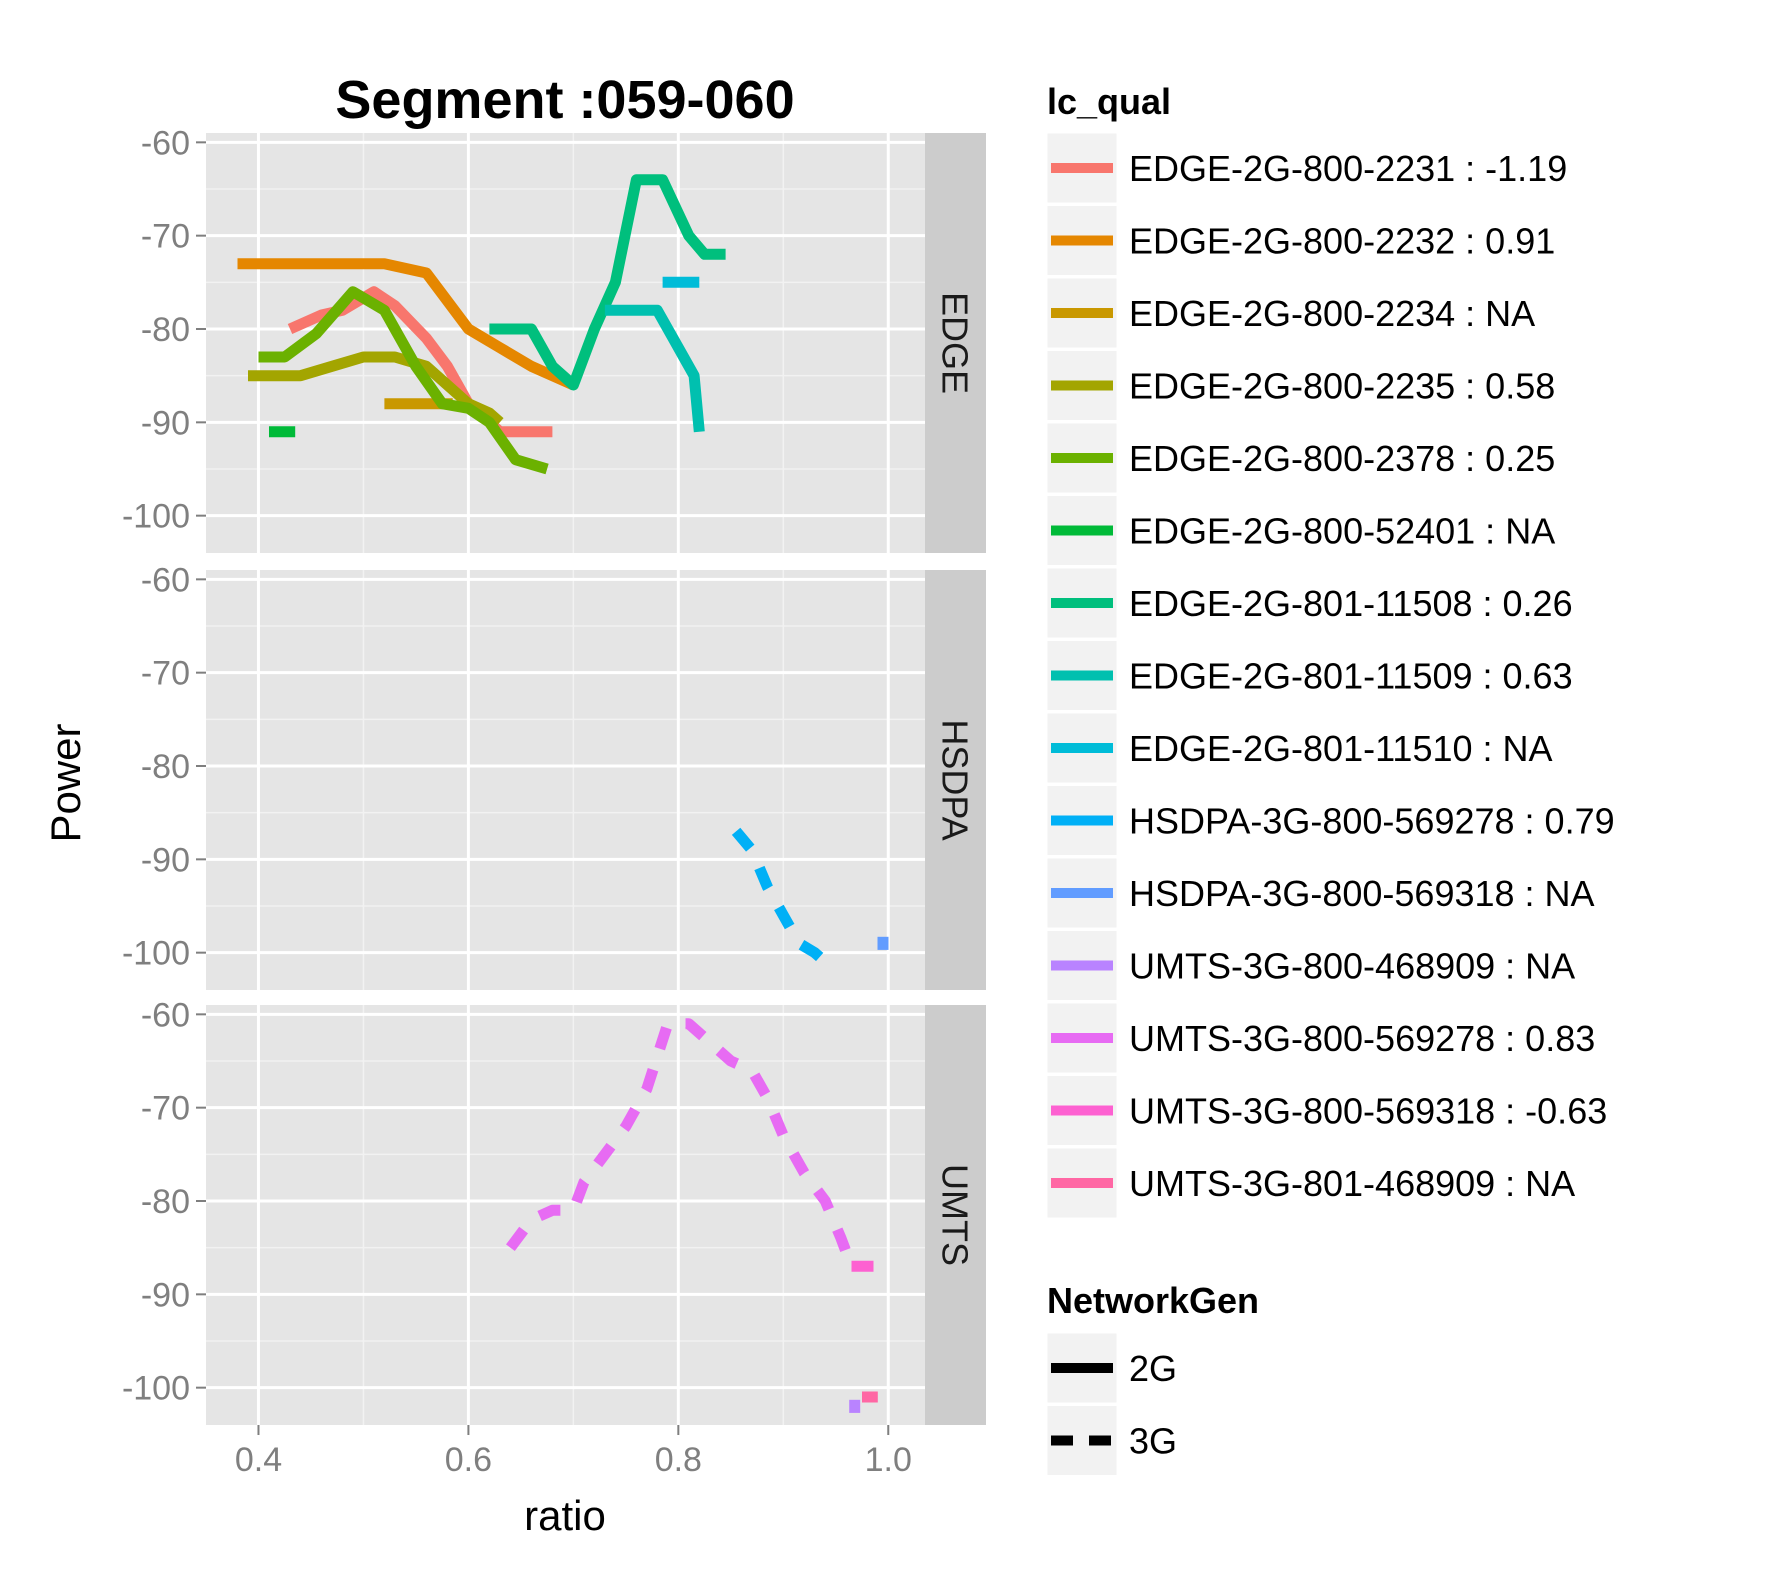 Image resolution: width=1779 pixels, height=1574 pixels. What do you see at coordinates (573, 1452) in the screenshot?
I see `x-axis: 0.4 0.6 0.8 1.0` at bounding box center [573, 1452].